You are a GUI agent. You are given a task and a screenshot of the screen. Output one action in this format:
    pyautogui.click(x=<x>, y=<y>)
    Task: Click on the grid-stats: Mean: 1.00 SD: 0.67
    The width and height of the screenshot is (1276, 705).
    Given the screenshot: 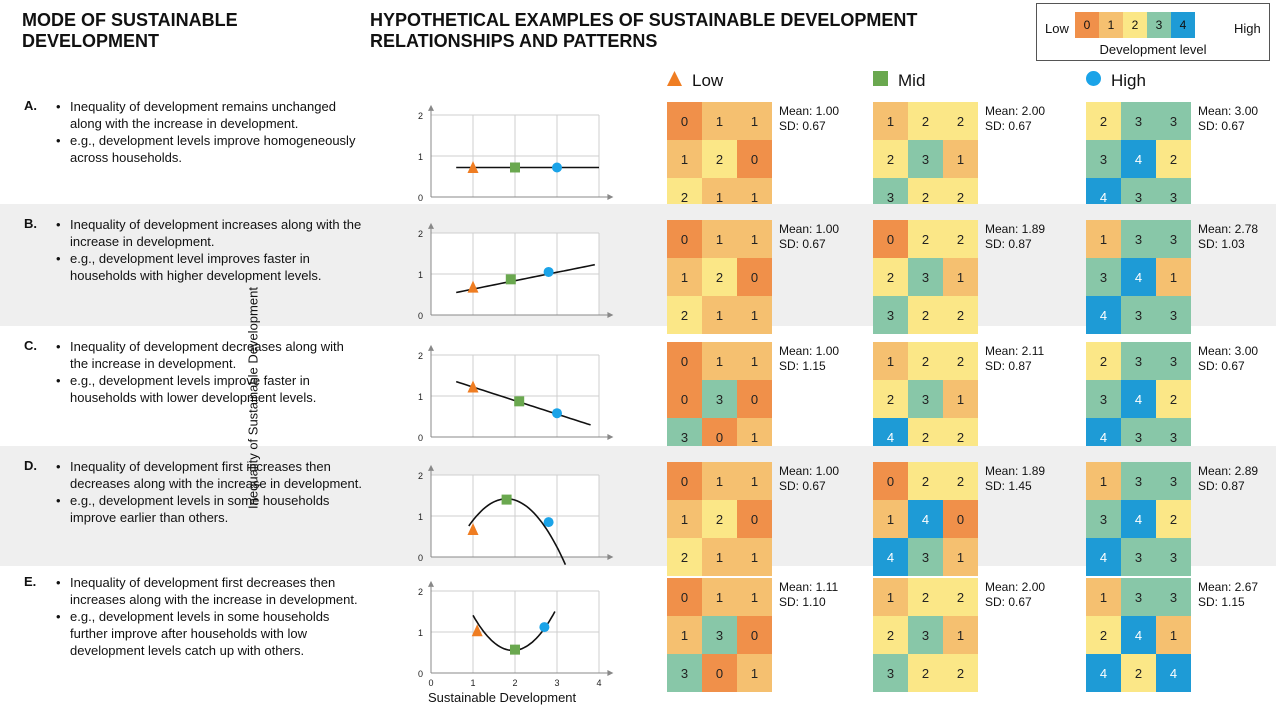 What is the action you would take?
    pyautogui.click(x=809, y=119)
    